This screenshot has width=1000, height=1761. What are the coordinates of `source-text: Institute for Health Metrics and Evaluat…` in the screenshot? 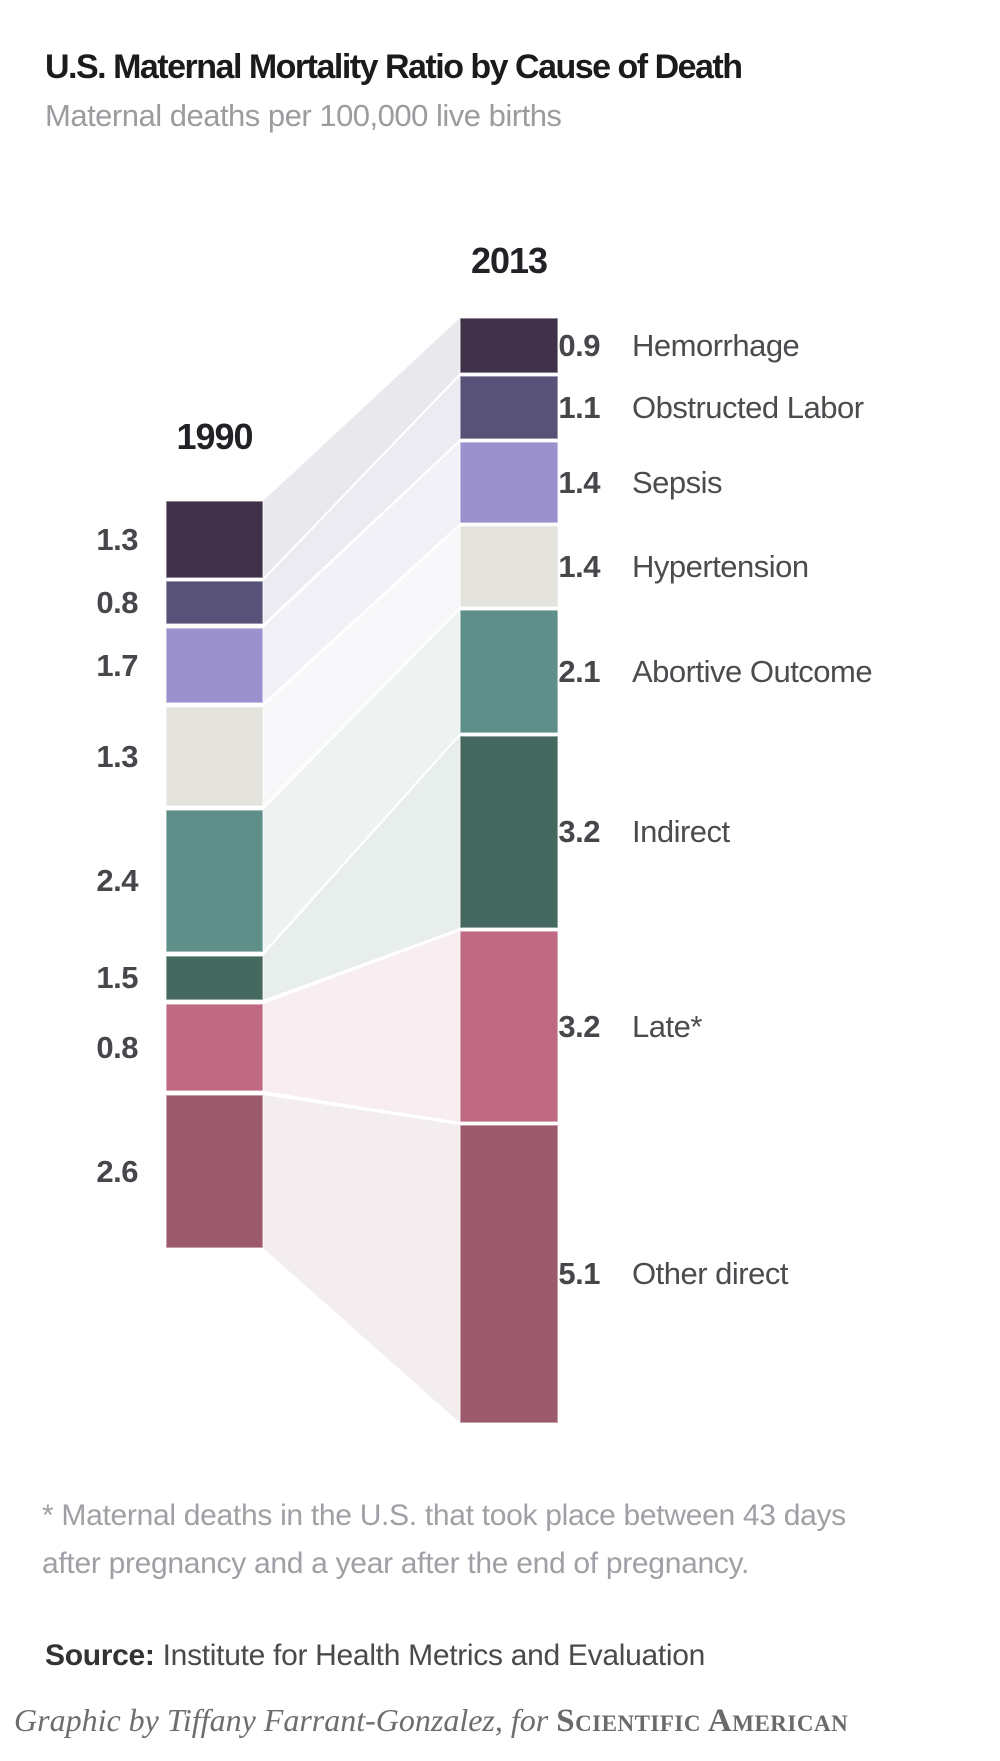 It's located at (430, 1655).